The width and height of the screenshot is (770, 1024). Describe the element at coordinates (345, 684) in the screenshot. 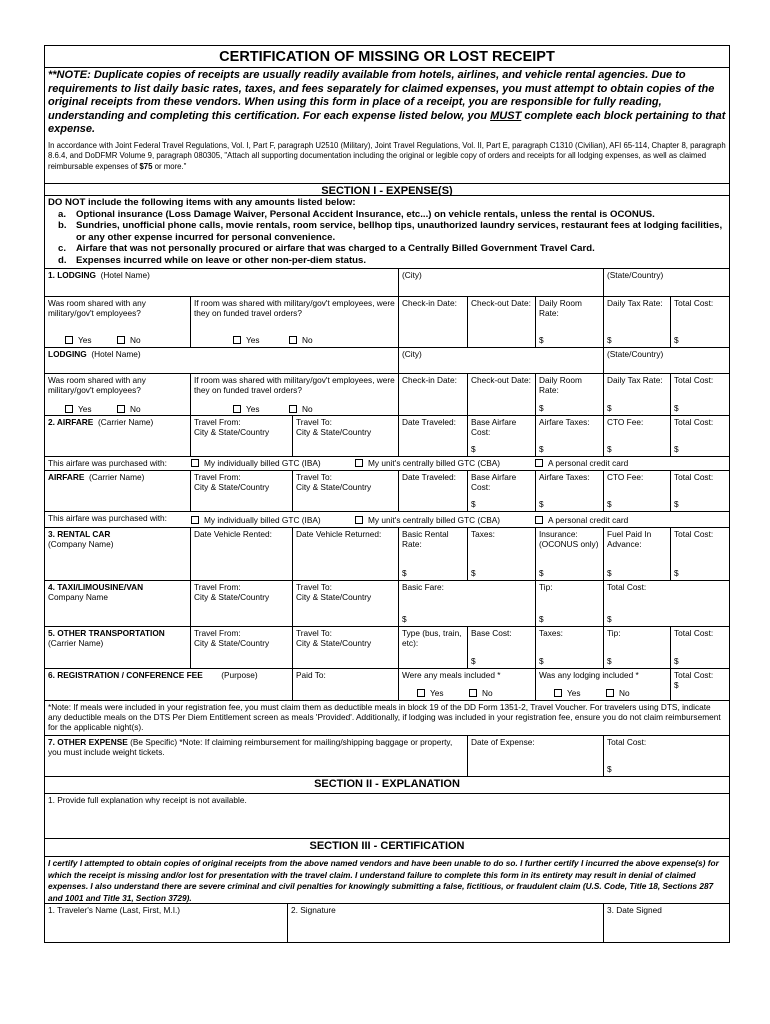

I see `paid-to-field: Paid To:` at that location.